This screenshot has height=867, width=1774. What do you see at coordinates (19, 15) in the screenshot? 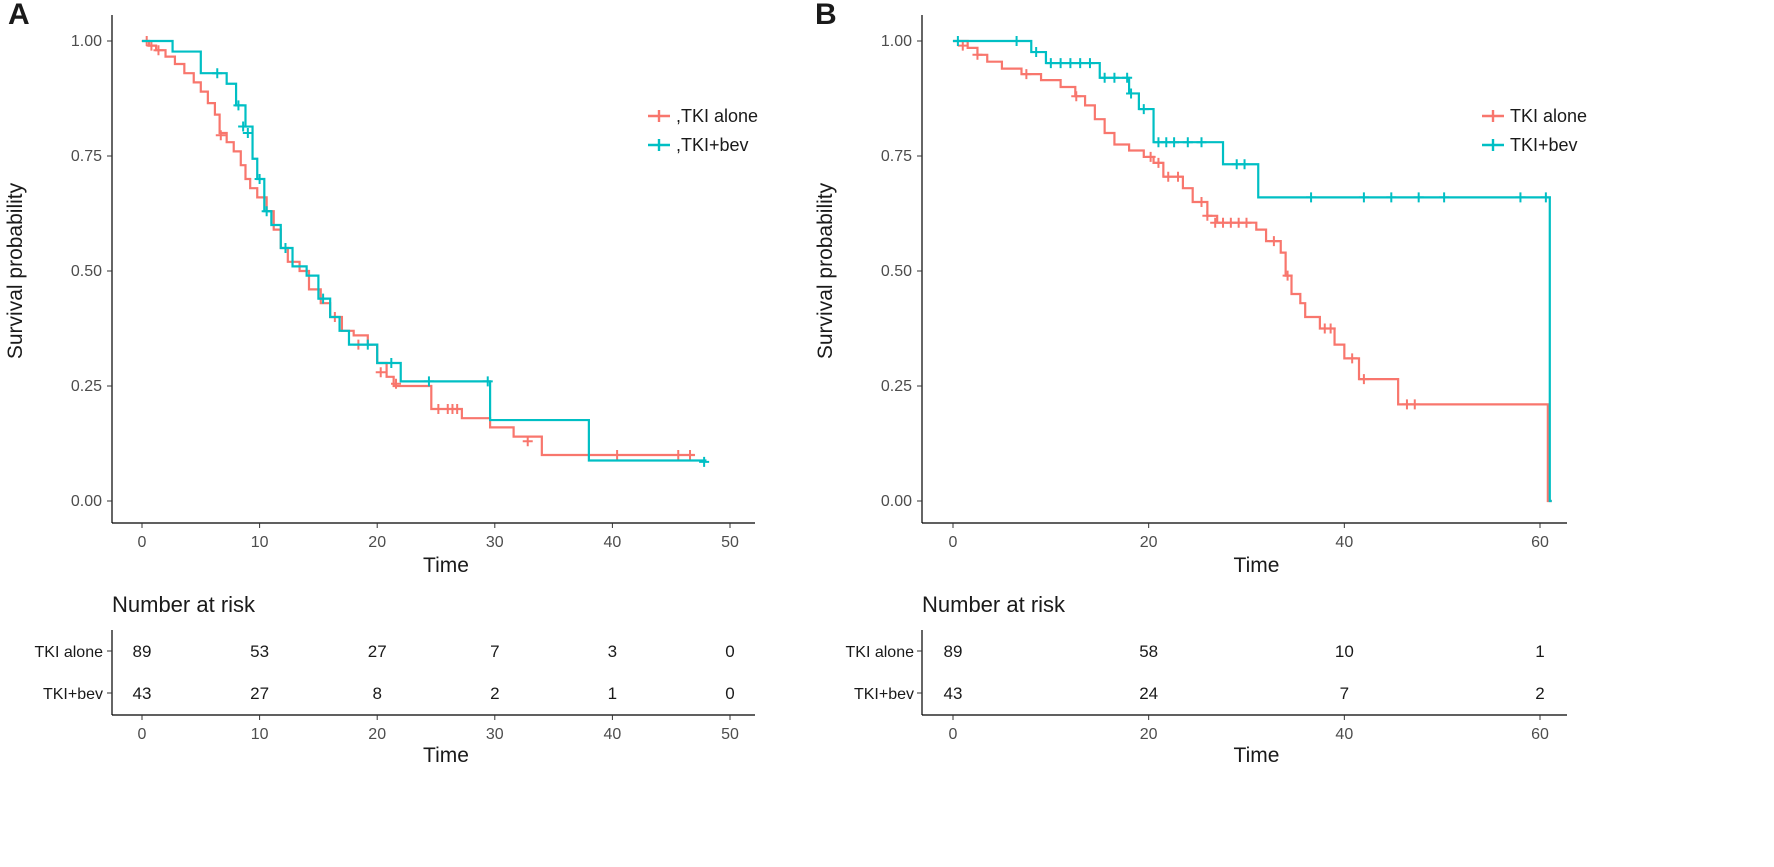
I see `panel-label: A` at bounding box center [19, 15].